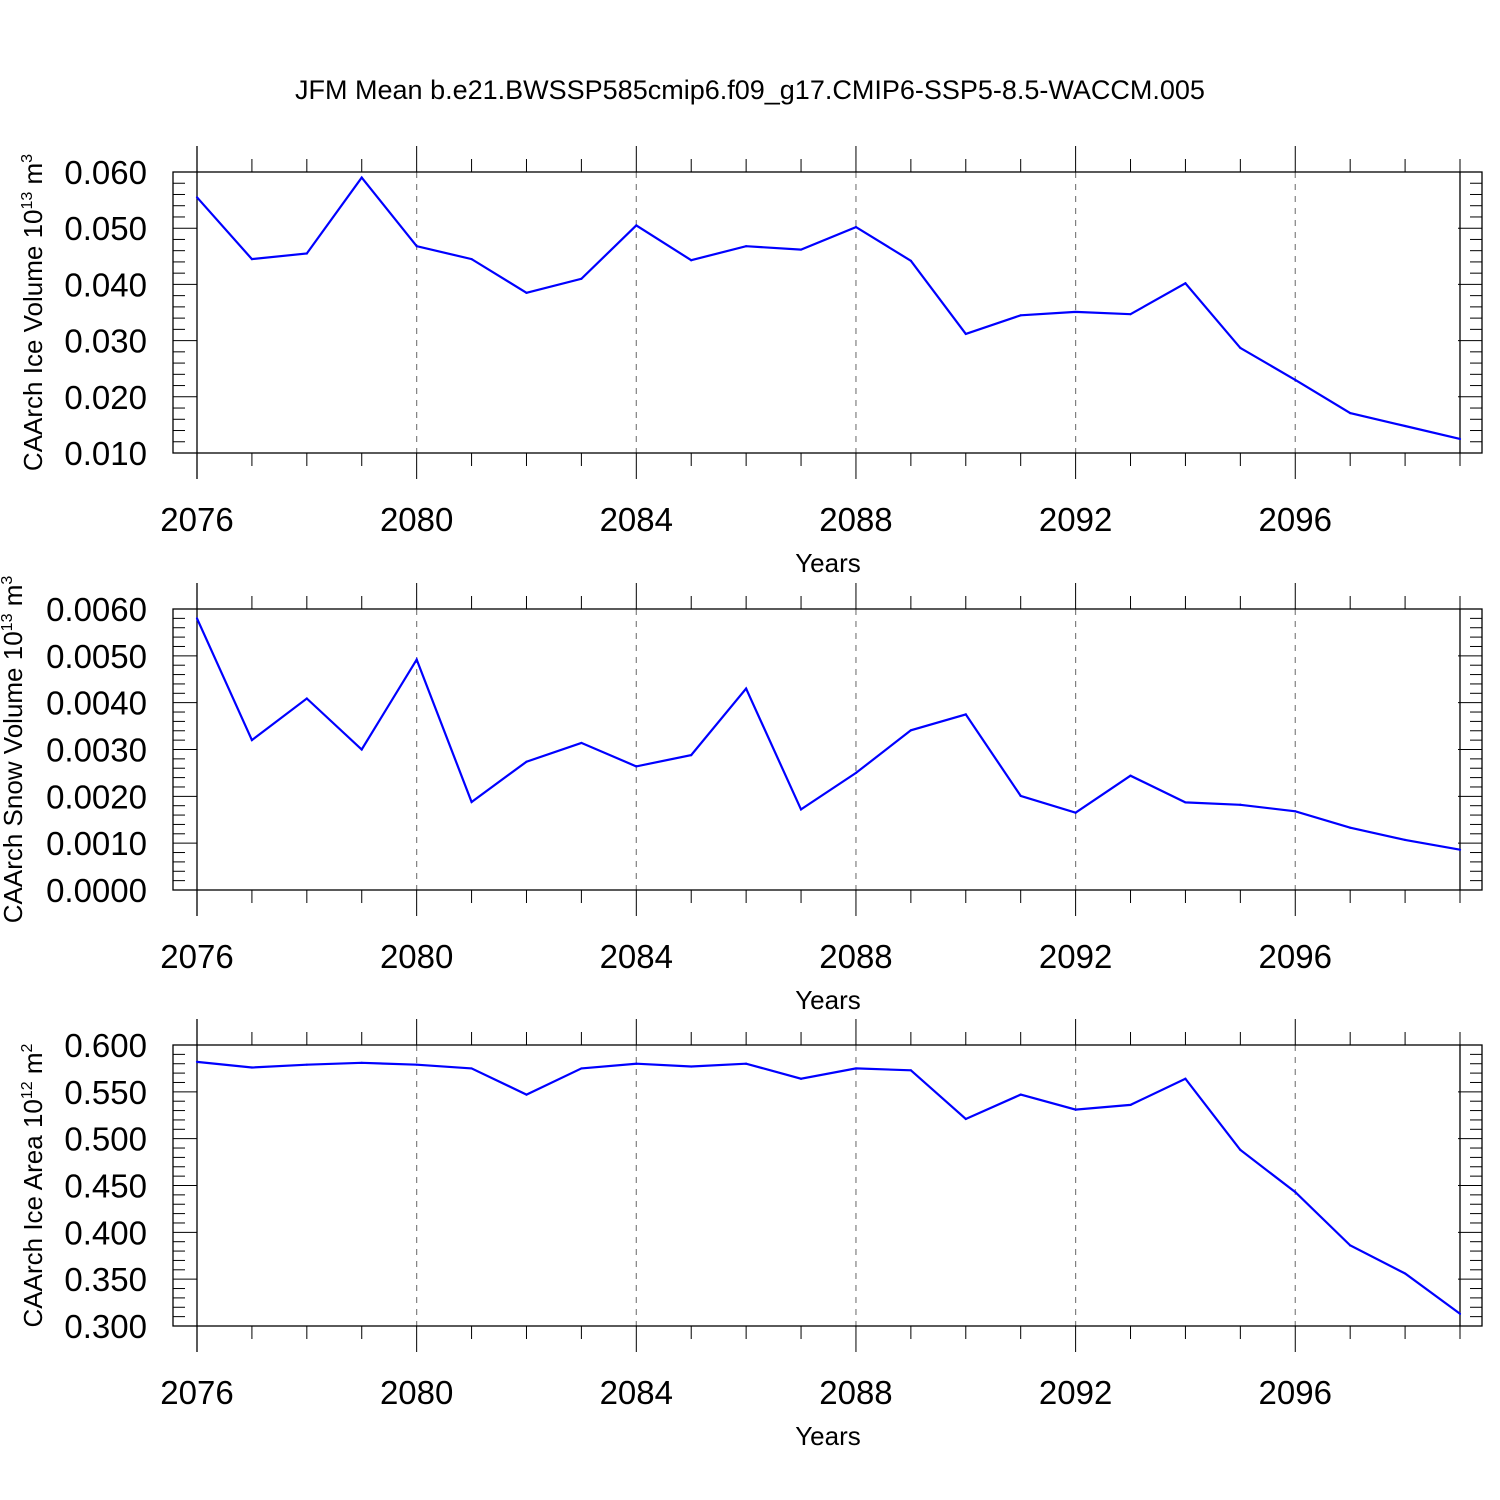 The width and height of the screenshot is (1500, 1500). What do you see at coordinates (96, 703) in the screenshot?
I see `y-tick-label: 0.0040` at bounding box center [96, 703].